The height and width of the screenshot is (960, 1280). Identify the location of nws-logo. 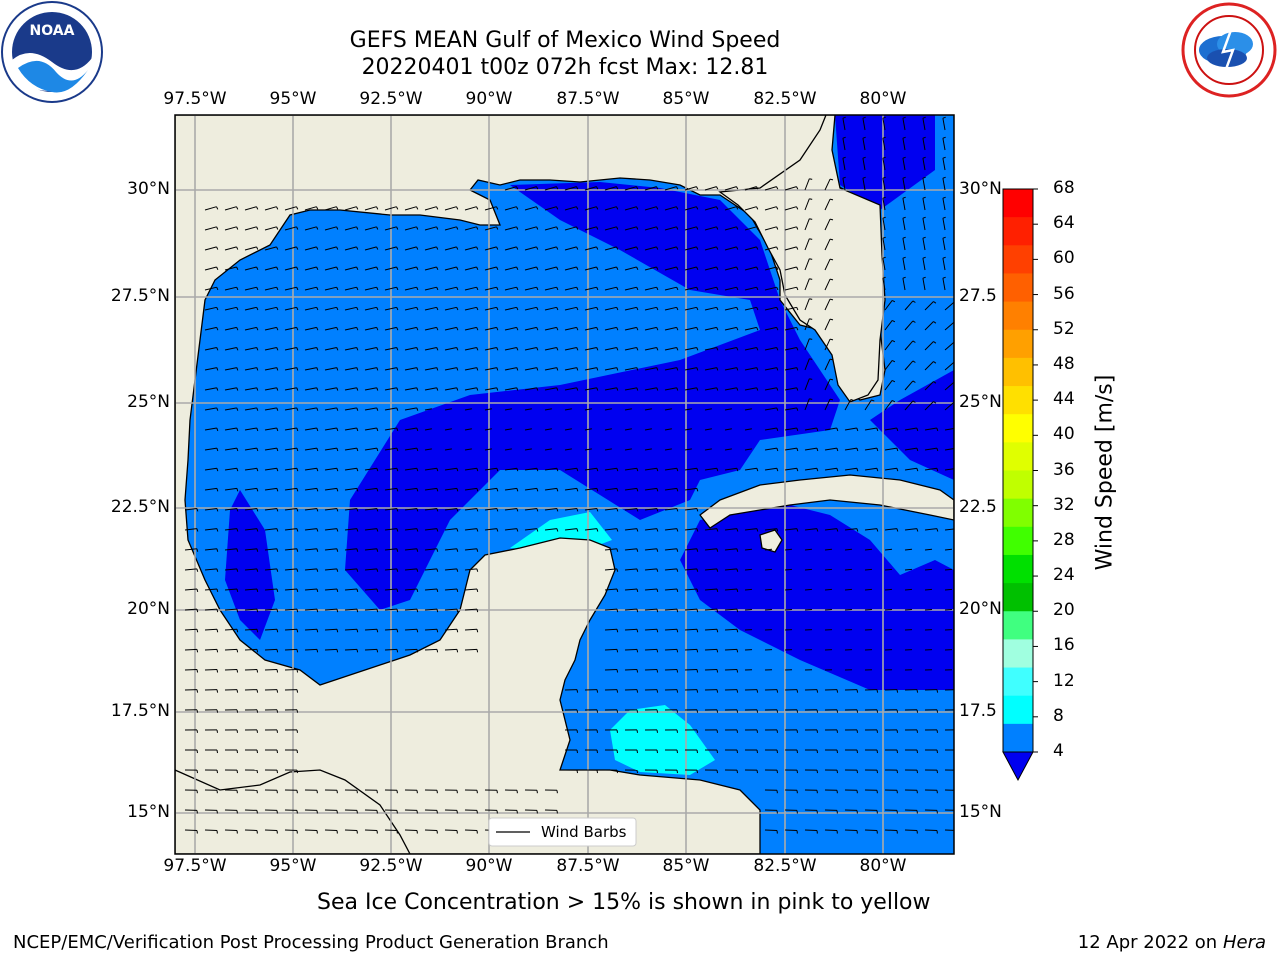
(1229, 50).